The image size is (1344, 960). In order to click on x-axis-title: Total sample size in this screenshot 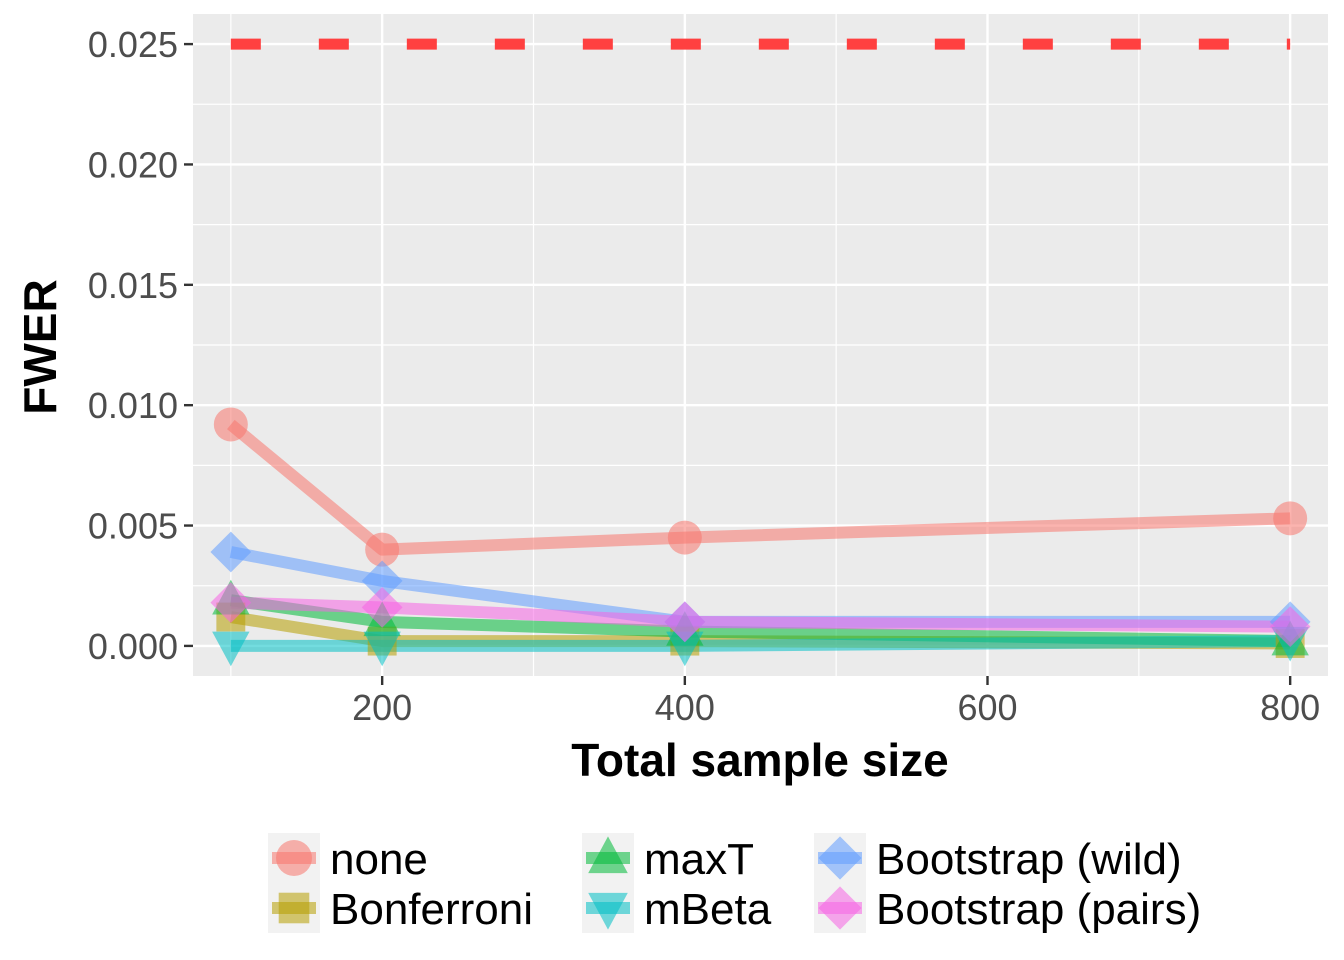, I will do `click(760, 760)`.